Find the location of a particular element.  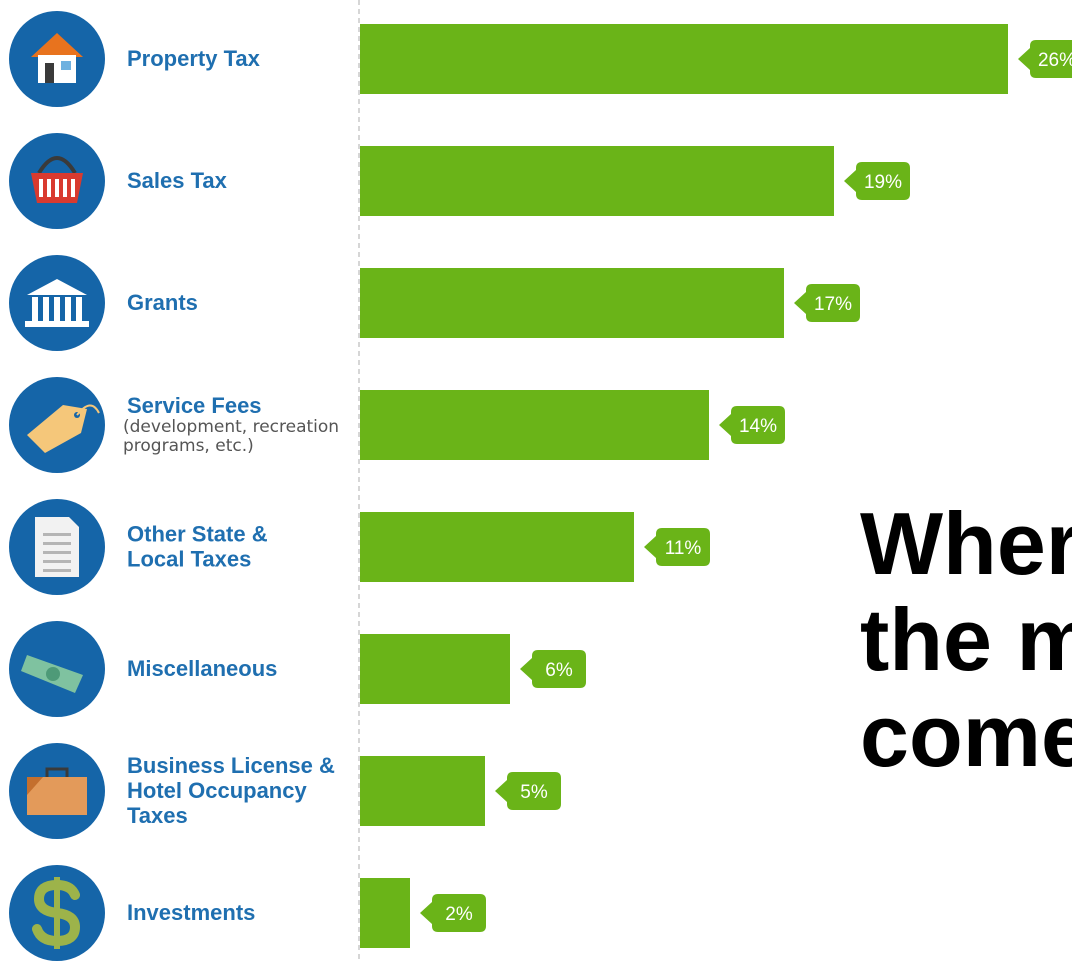

value-label: 26% is located at coordinates (1055, 60).